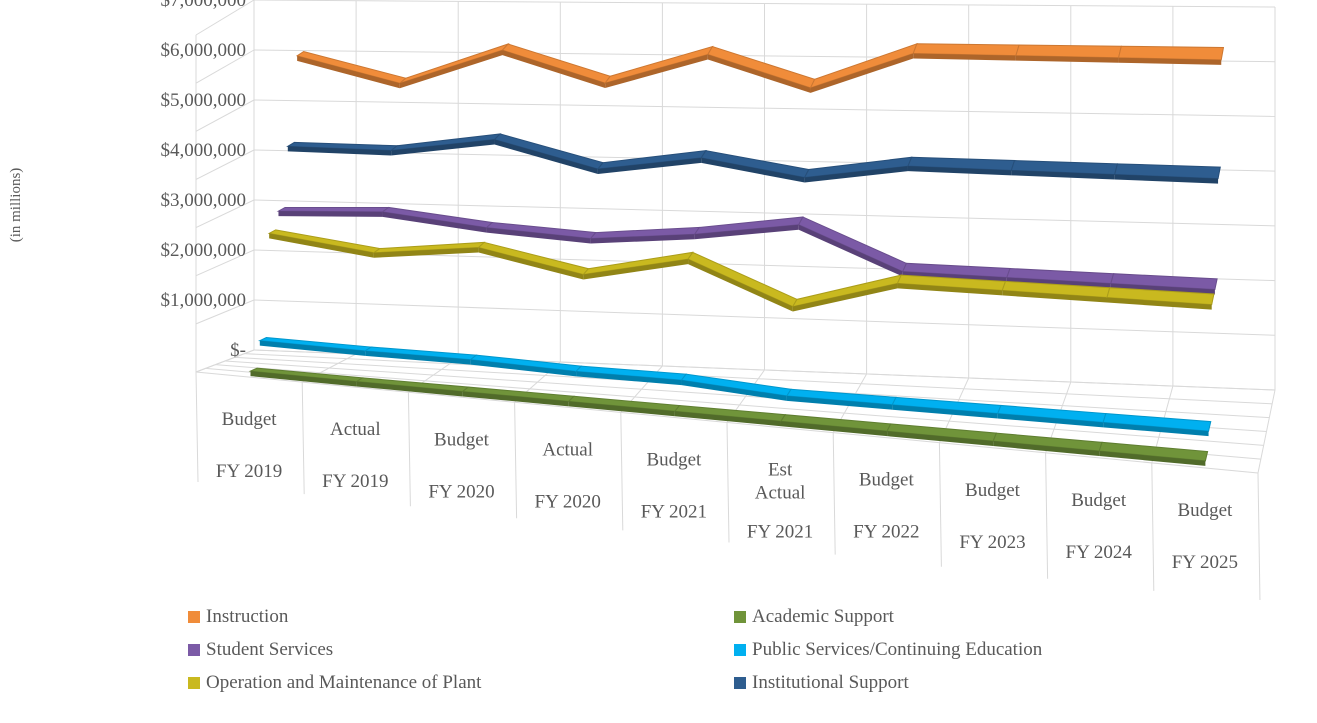 The width and height of the screenshot is (1317, 723). Describe the element at coordinates (204, 250) in the screenshot. I see `y-tick-label: $2,000,000` at that location.